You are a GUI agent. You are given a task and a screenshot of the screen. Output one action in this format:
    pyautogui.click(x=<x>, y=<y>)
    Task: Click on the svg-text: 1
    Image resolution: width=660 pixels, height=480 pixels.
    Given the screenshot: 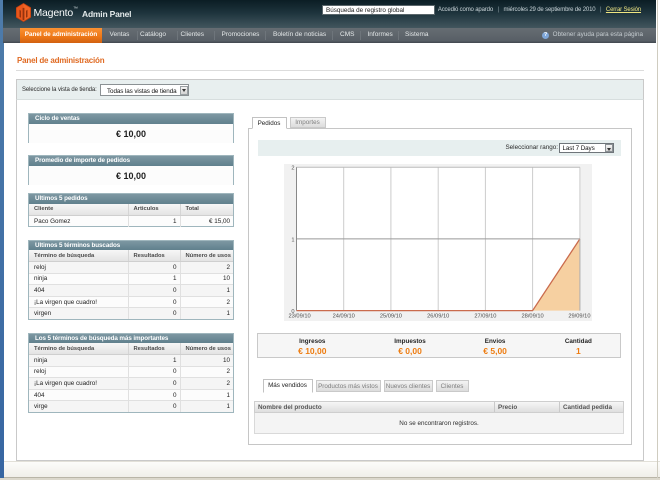 What is the action you would take?
    pyautogui.click(x=292, y=240)
    